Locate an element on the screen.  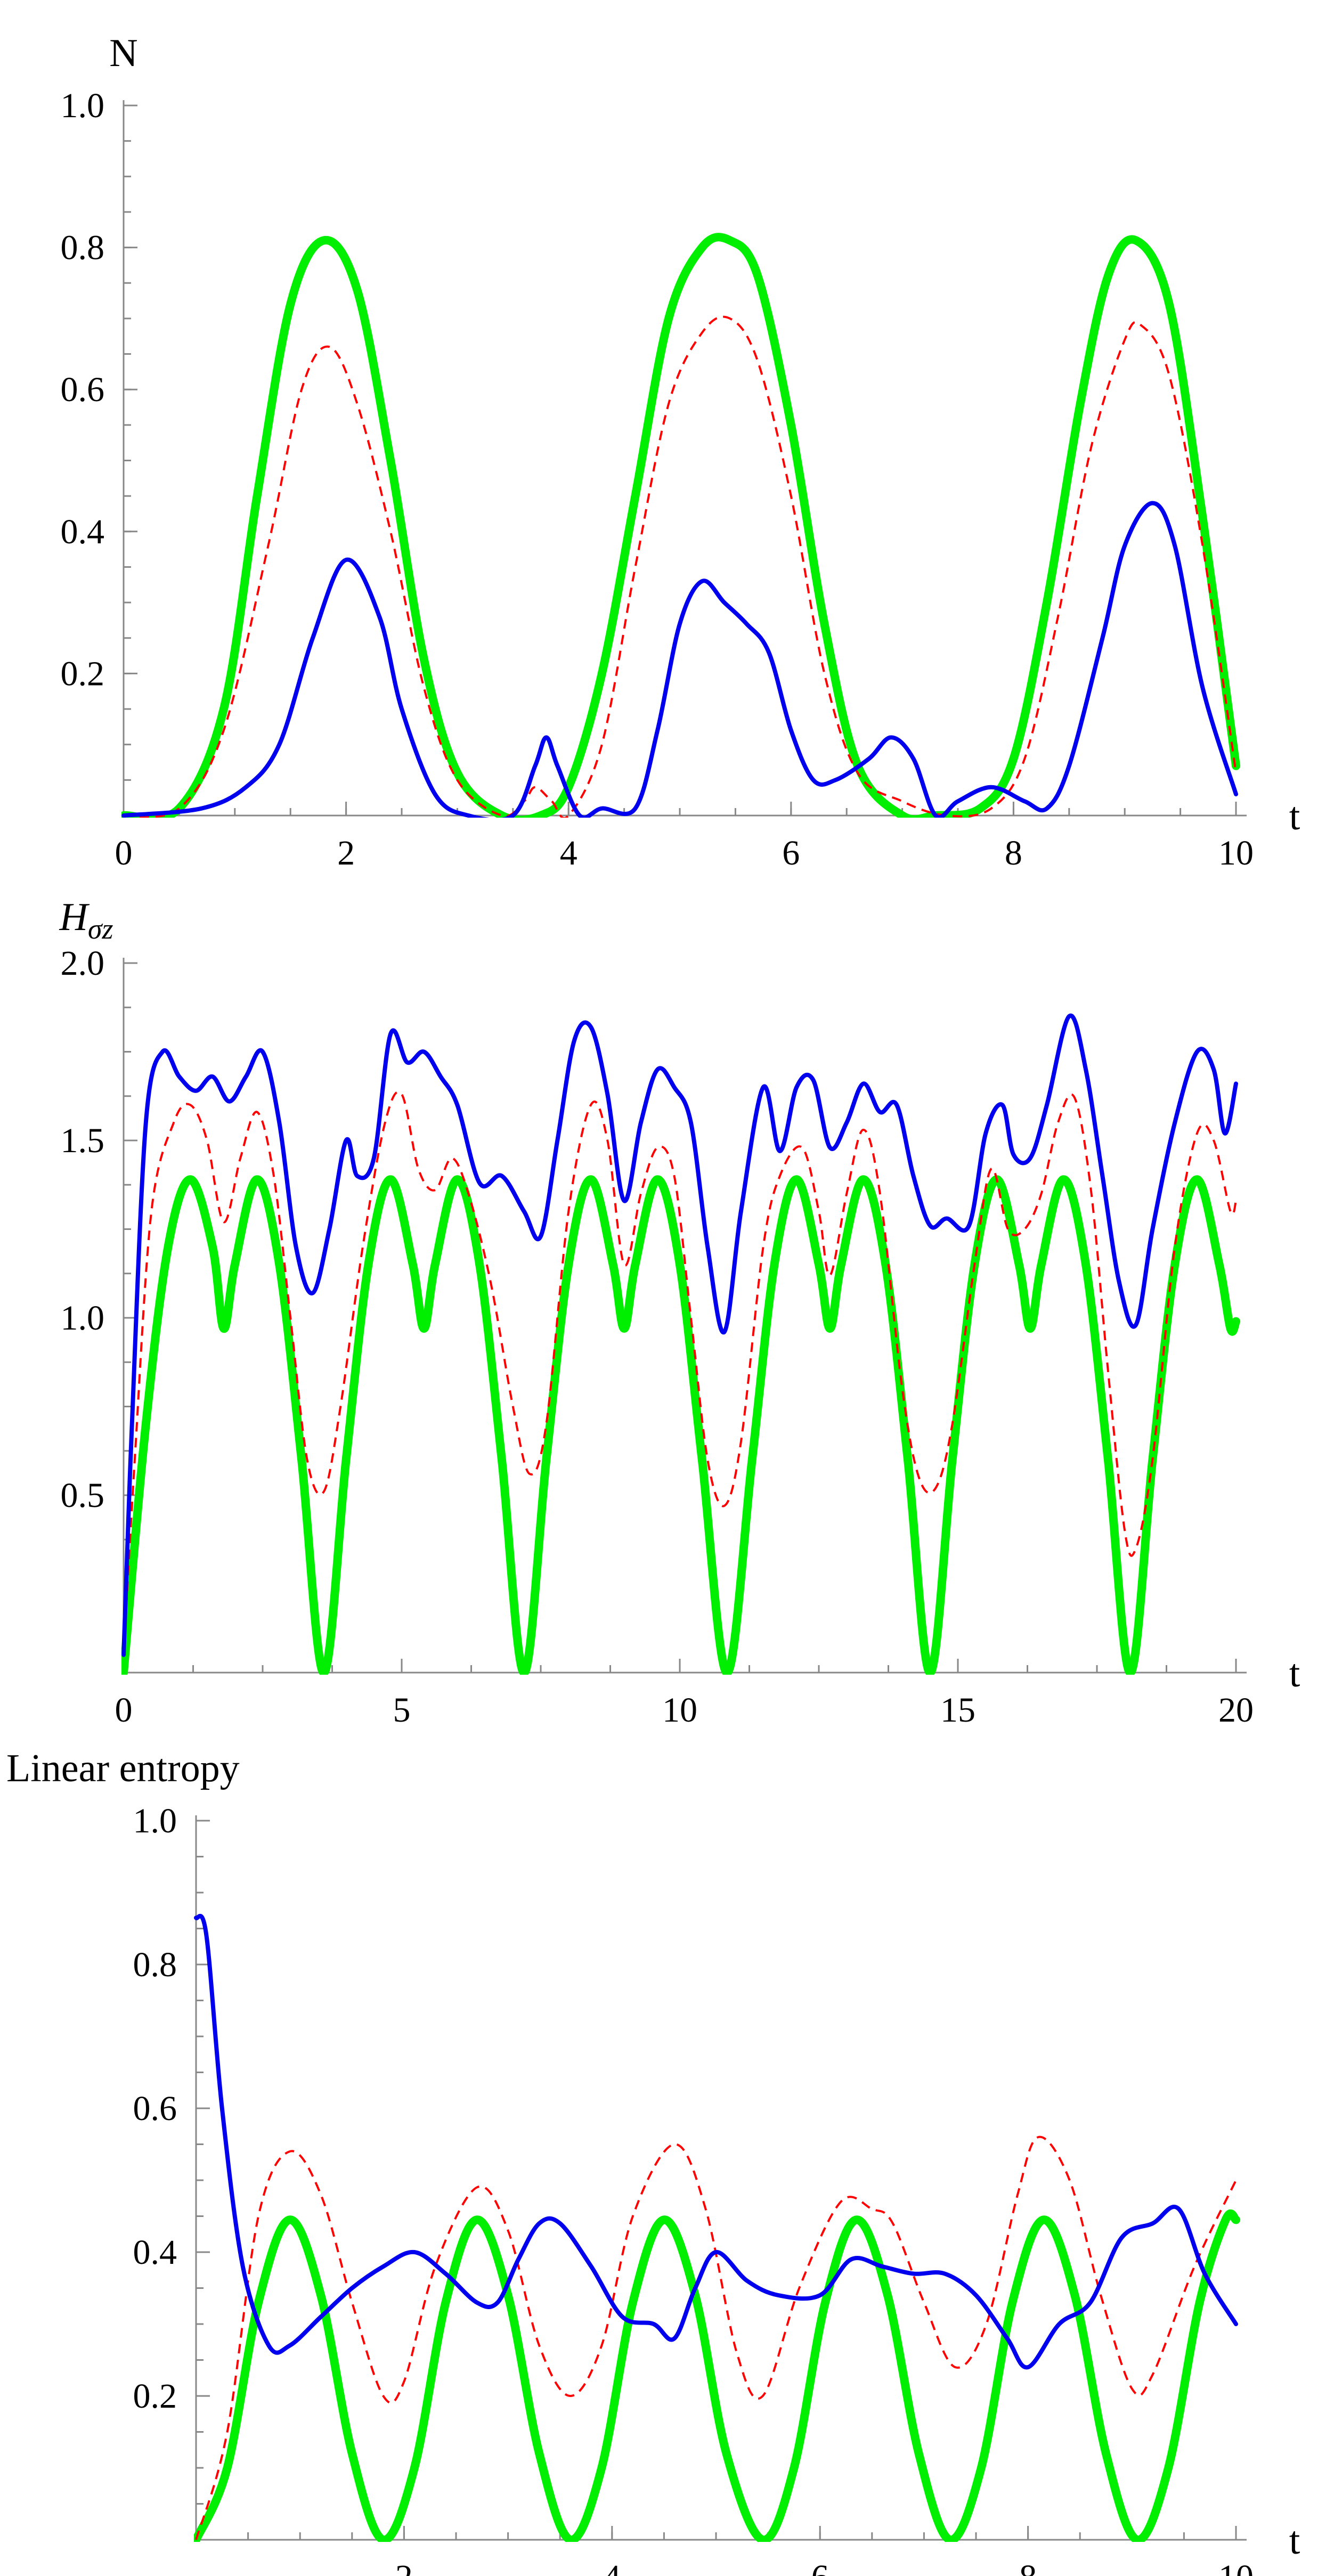
series-line-green is located at coordinates (717, 2375).